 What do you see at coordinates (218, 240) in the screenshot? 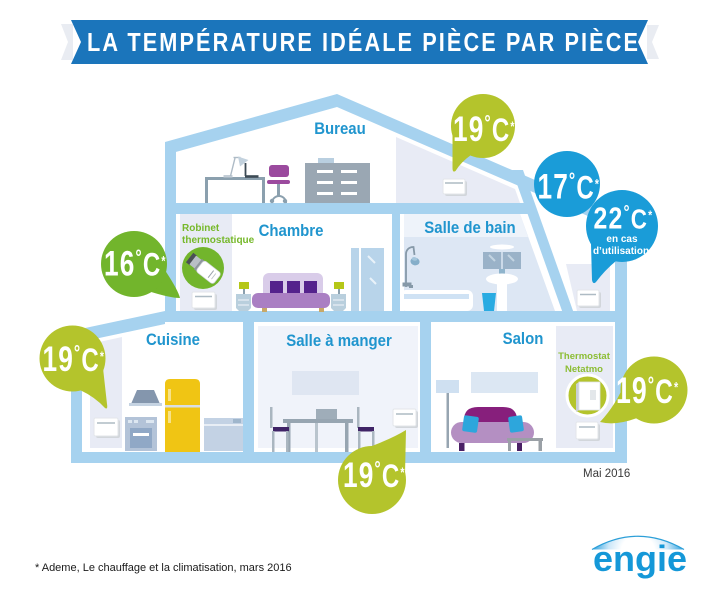
I see `svg-text: thermostatique` at bounding box center [218, 240].